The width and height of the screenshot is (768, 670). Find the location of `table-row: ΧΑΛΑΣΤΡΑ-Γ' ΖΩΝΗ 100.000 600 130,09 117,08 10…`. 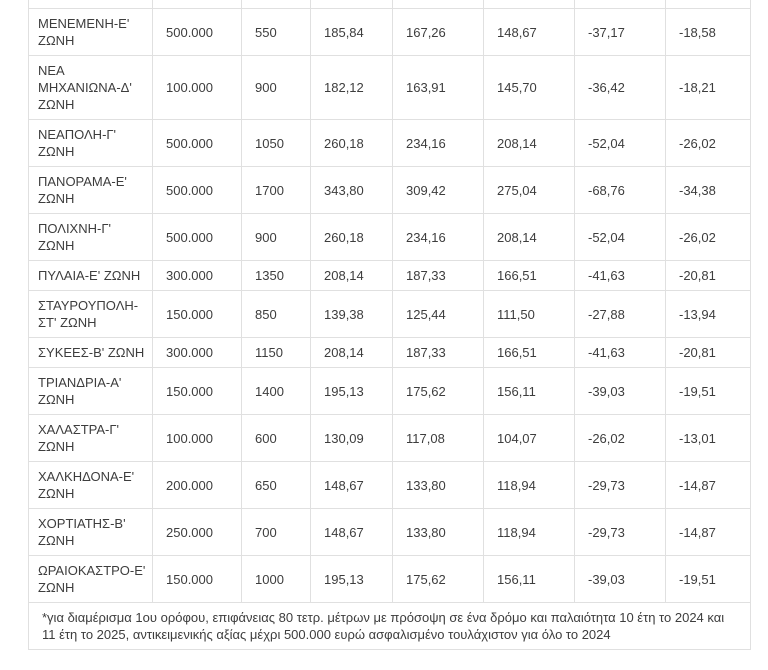

table-row: ΧΑΛΑΣΤΡΑ-Γ' ΖΩΝΗ 100.000 600 130,09 117,08 10… is located at coordinates (389, 438).